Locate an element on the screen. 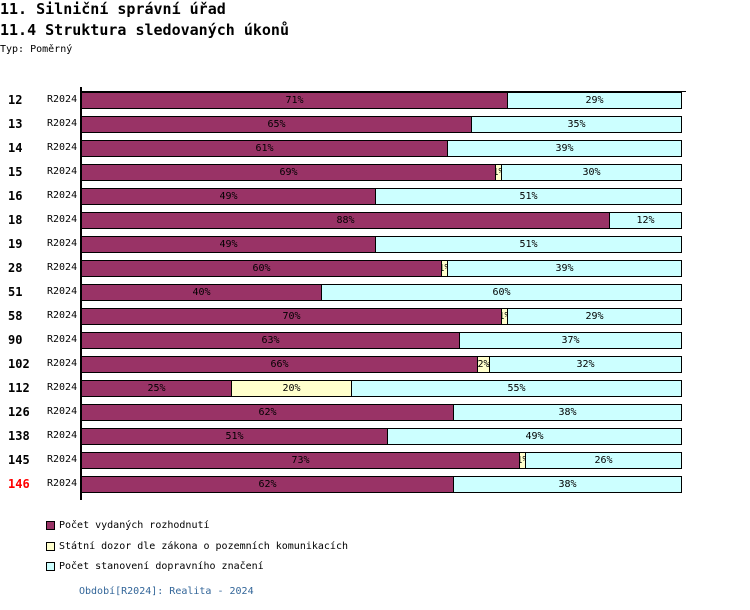 This screenshot has height=610, width=750. legend-label: Počet stanovení dopravního značení is located at coordinates (161, 566).